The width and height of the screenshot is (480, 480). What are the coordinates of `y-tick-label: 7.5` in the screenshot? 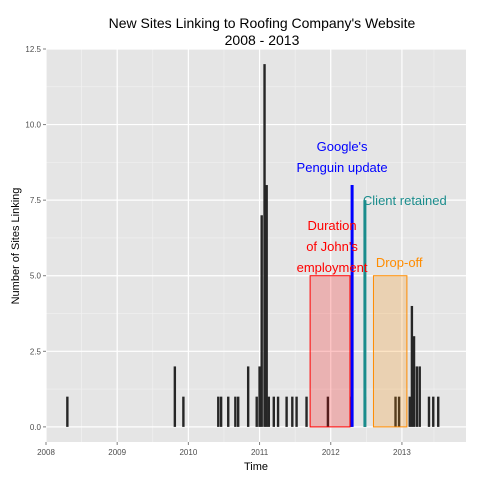 It's located at (36, 200).